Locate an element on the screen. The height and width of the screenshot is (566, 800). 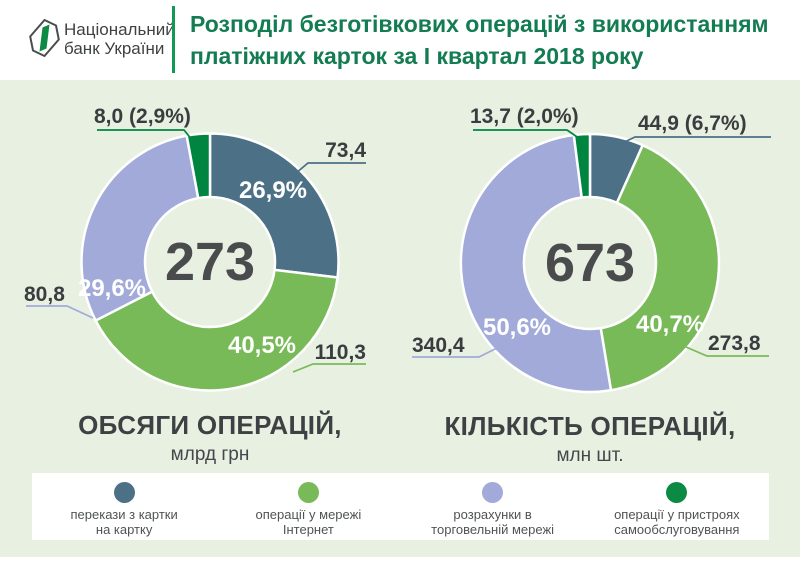
legend-label-line: розрахунки в is located at coordinates (492, 514).